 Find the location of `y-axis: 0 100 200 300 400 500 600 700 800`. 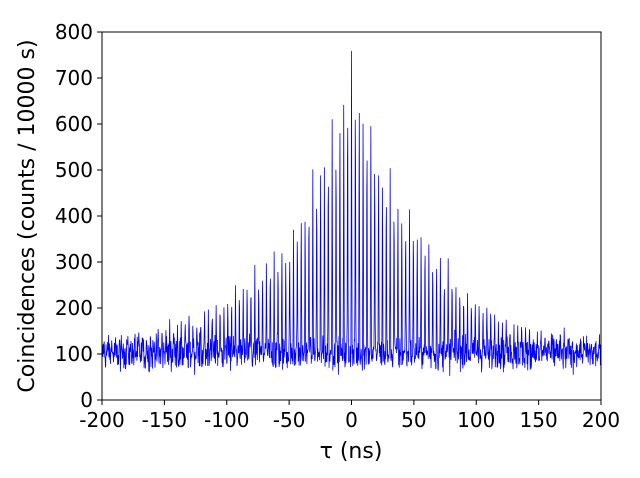

y-axis: 0 100 200 300 400 500 600 700 800 is located at coordinates (78, 216).